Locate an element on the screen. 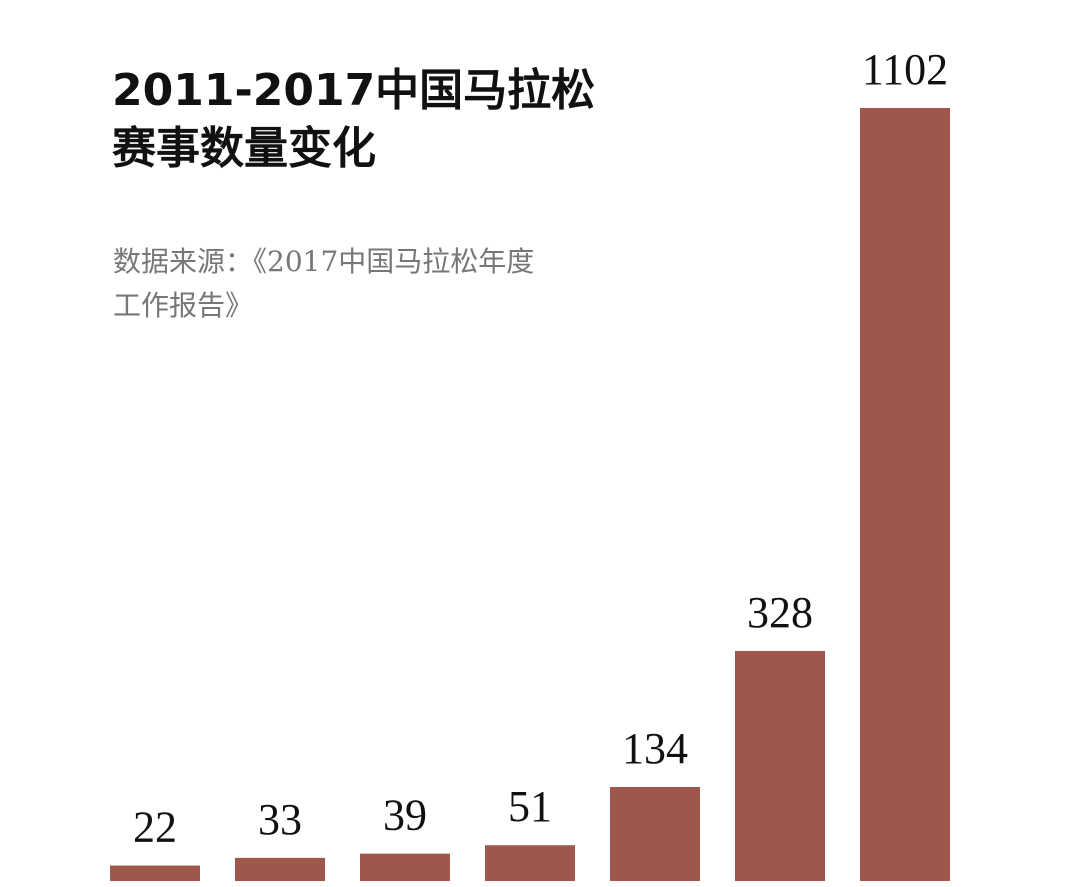  data-source-note: 数据来源：《2017中国马拉松年度 工作报告》 is located at coordinates (323, 284).